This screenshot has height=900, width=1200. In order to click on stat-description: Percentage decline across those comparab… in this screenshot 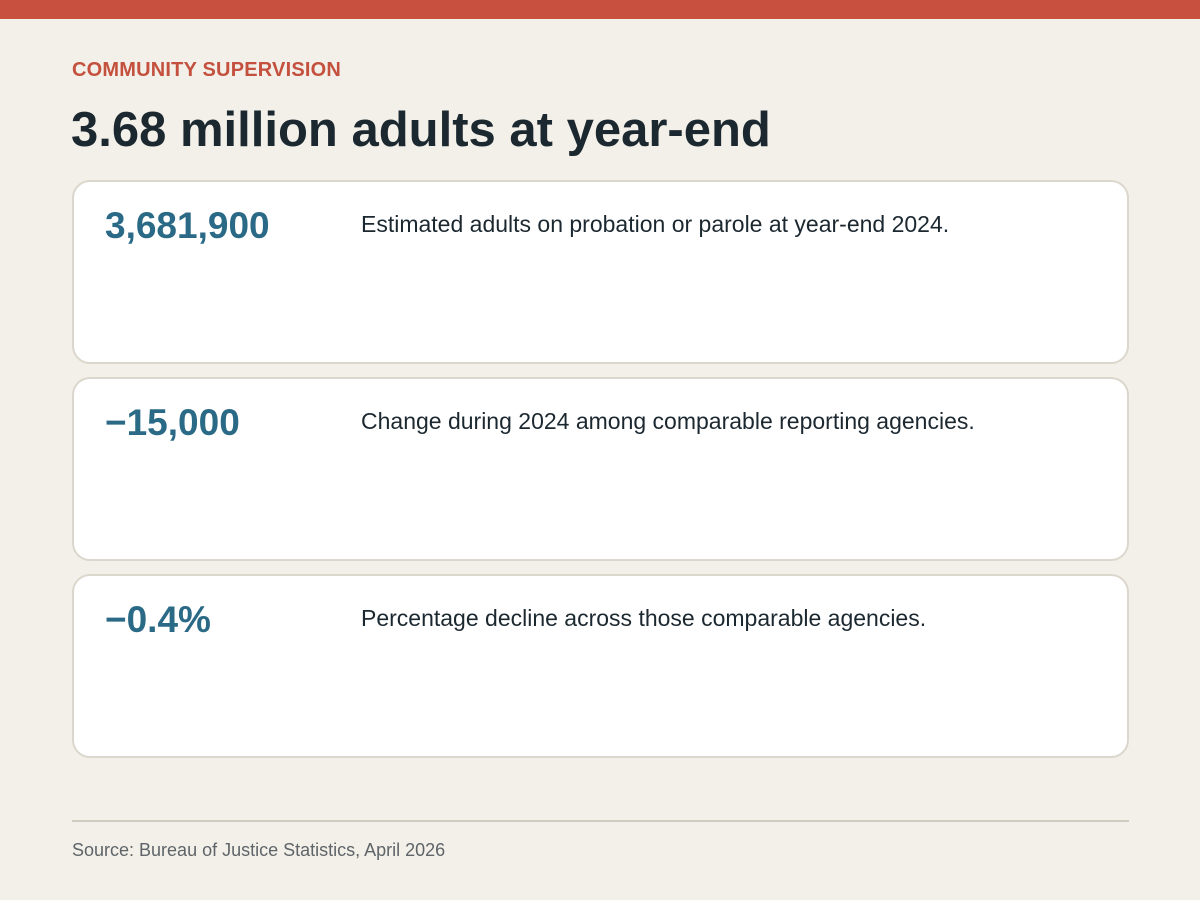, I will do `click(644, 618)`.